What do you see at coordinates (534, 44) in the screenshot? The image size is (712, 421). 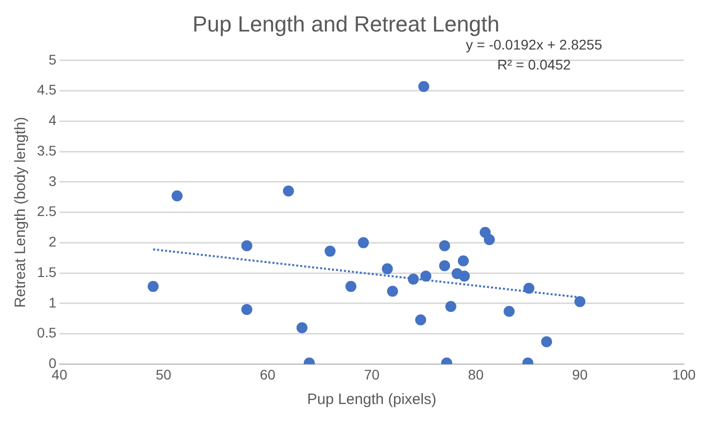 I see `text: y = -0.0192x + 2.8255` at bounding box center [534, 44].